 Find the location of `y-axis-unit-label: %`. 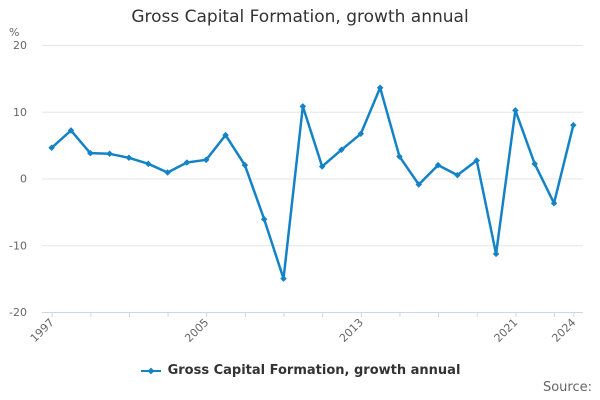

y-axis-unit-label: % is located at coordinates (14, 32).